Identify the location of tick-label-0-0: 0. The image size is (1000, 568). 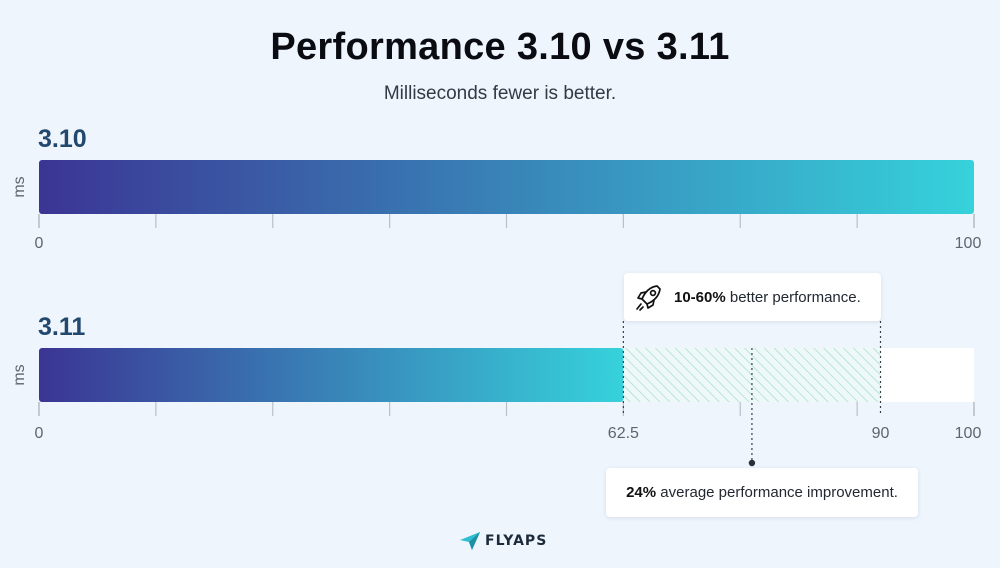
(39, 243).